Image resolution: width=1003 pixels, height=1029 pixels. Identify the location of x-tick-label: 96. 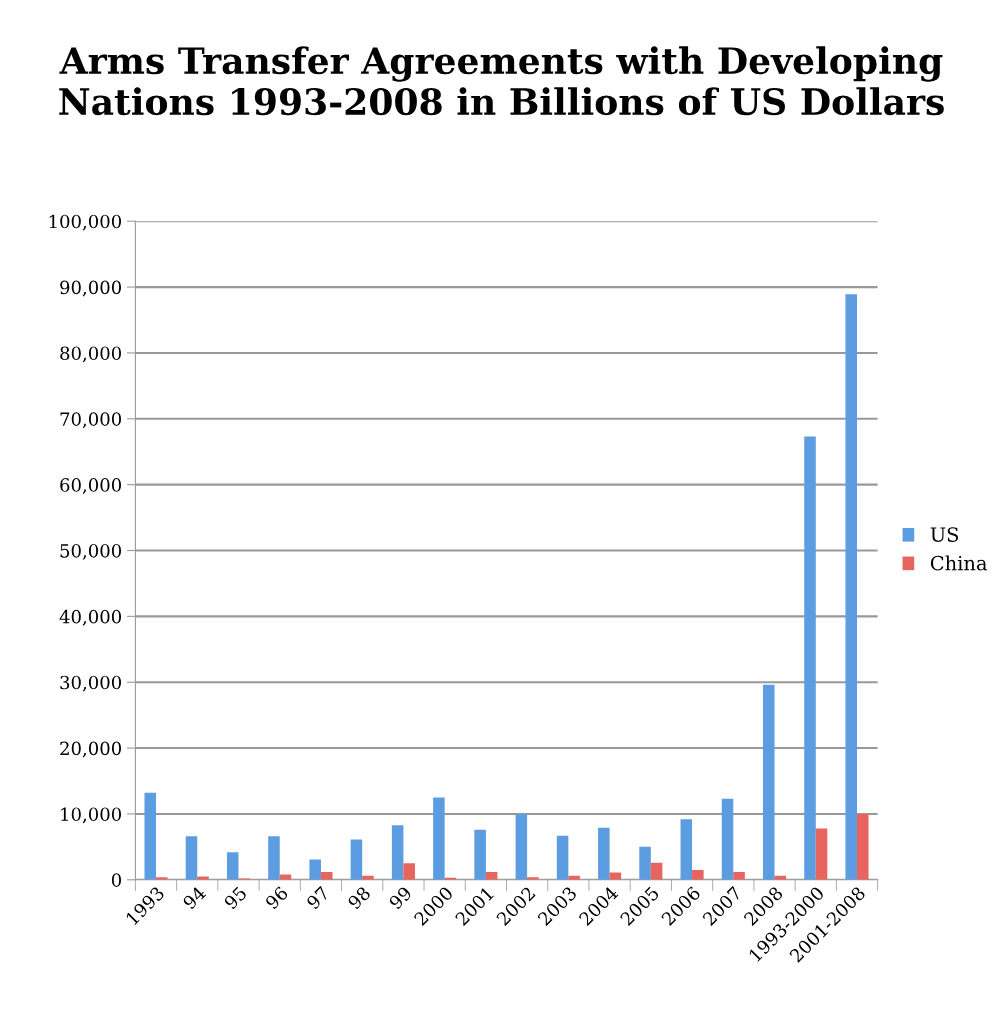
(276, 897).